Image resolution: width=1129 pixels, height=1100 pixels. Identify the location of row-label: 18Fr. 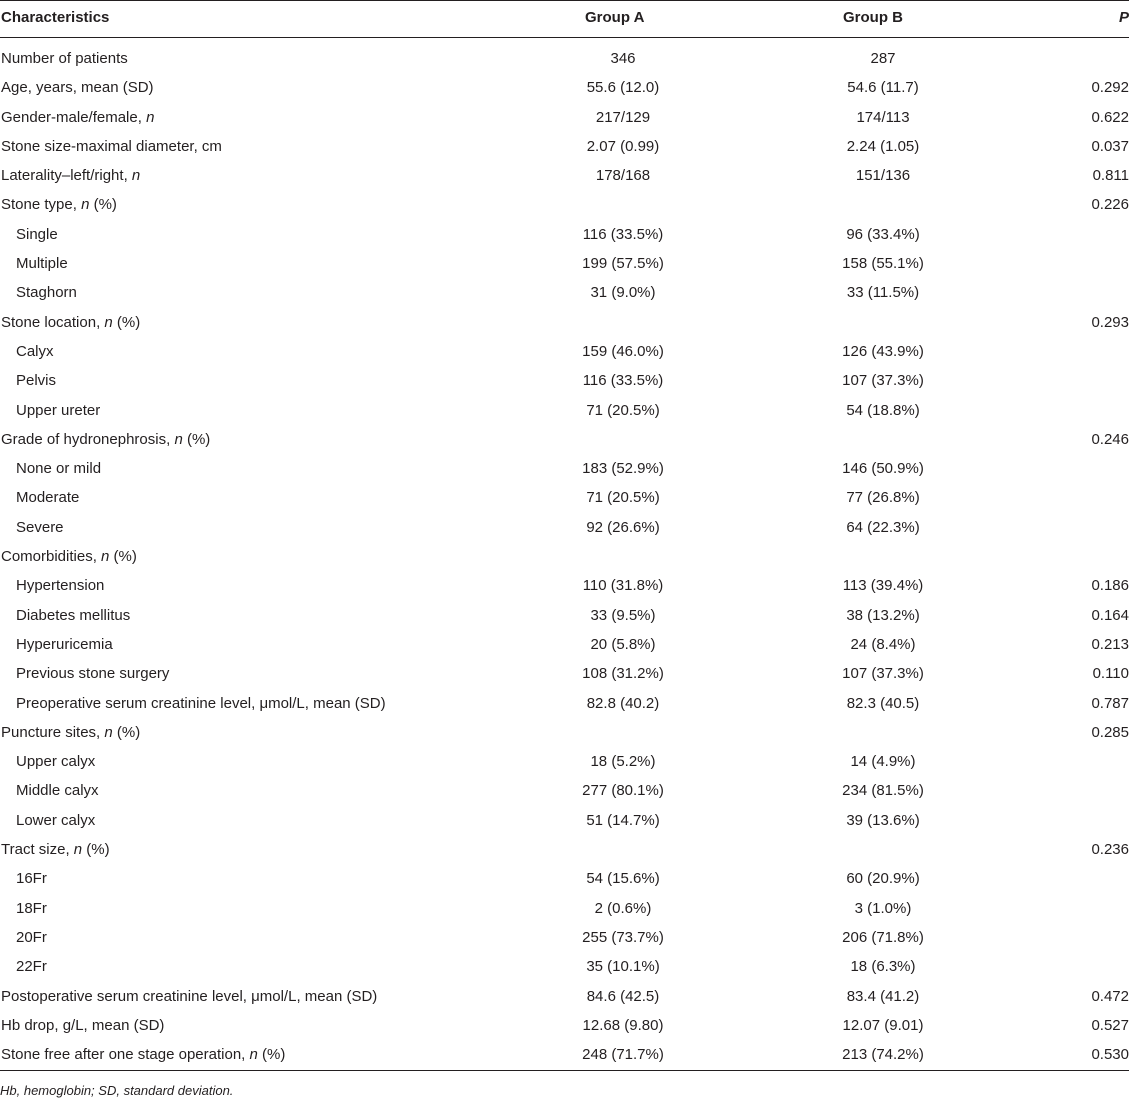
(31, 908).